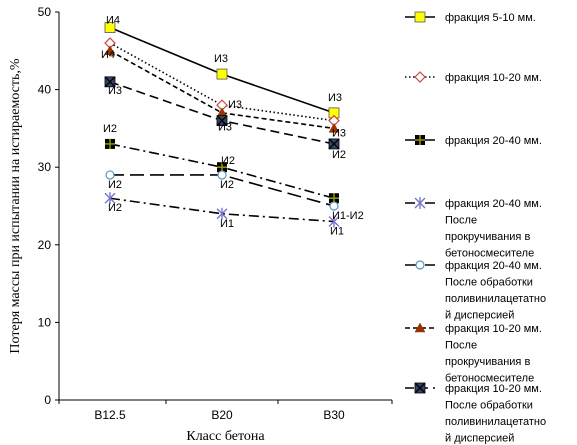 The height and width of the screenshot is (445, 577). I want to click on series-4-line, so click(222, 210).